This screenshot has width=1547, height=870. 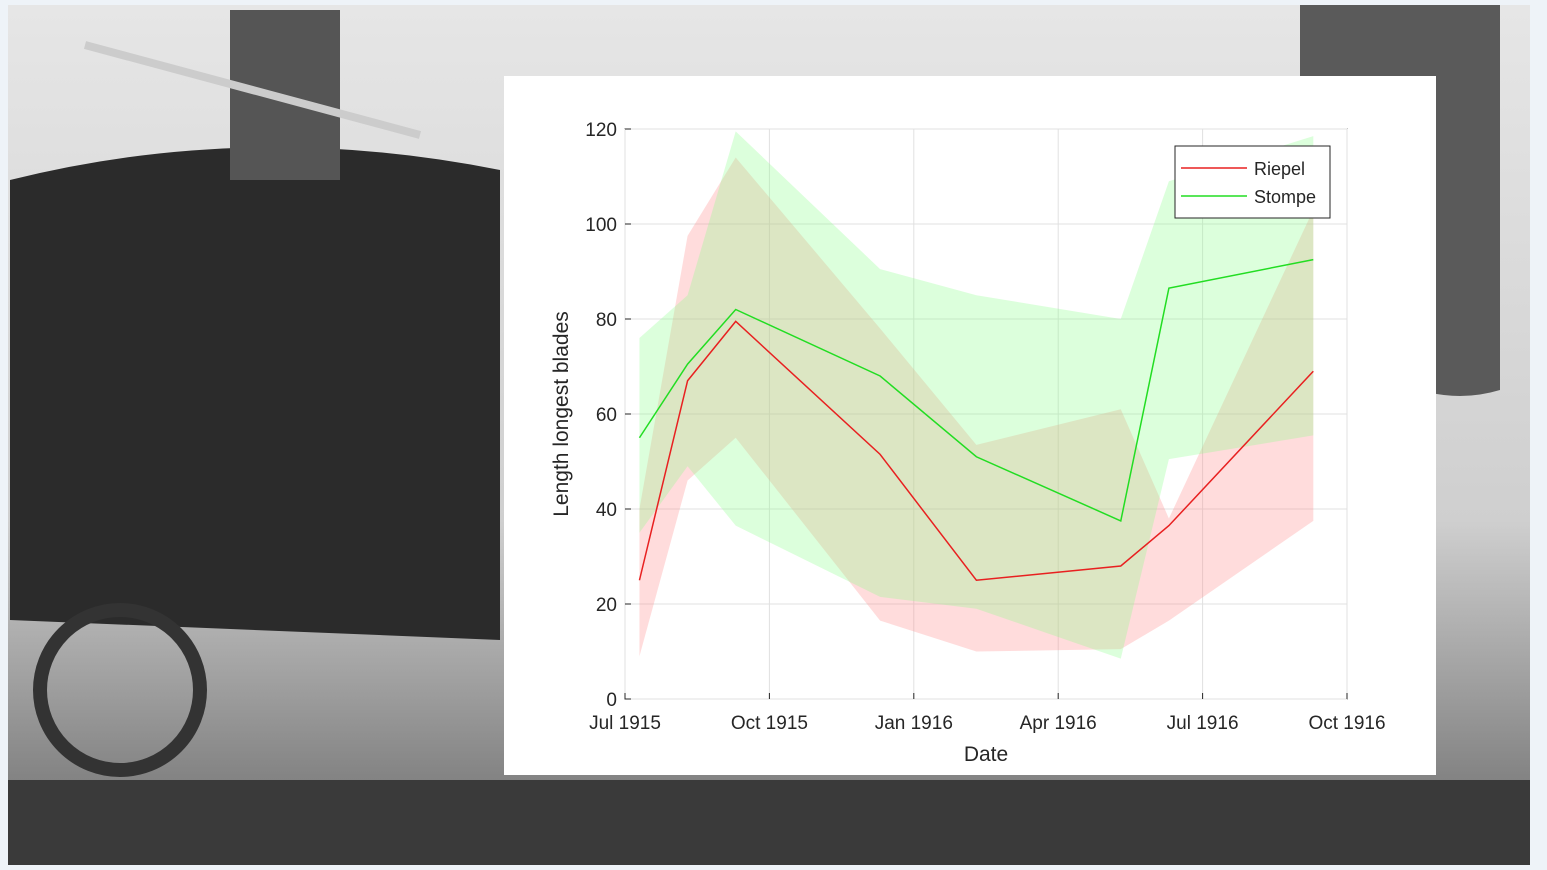 I want to click on y-tick-label: 60, so click(x=606, y=415).